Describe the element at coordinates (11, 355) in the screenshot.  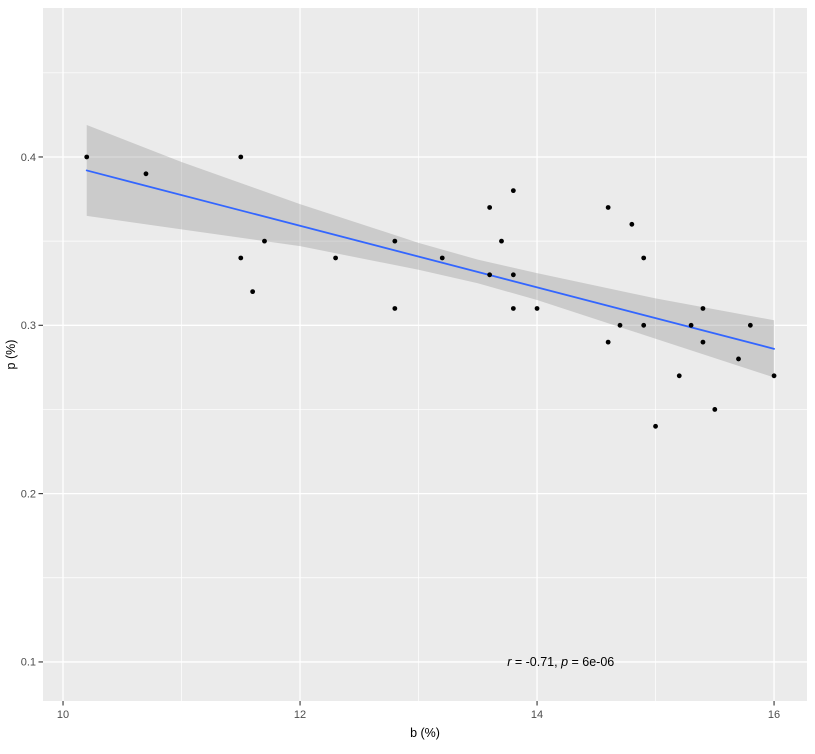
I see `y-axis-title: p (%)` at that location.